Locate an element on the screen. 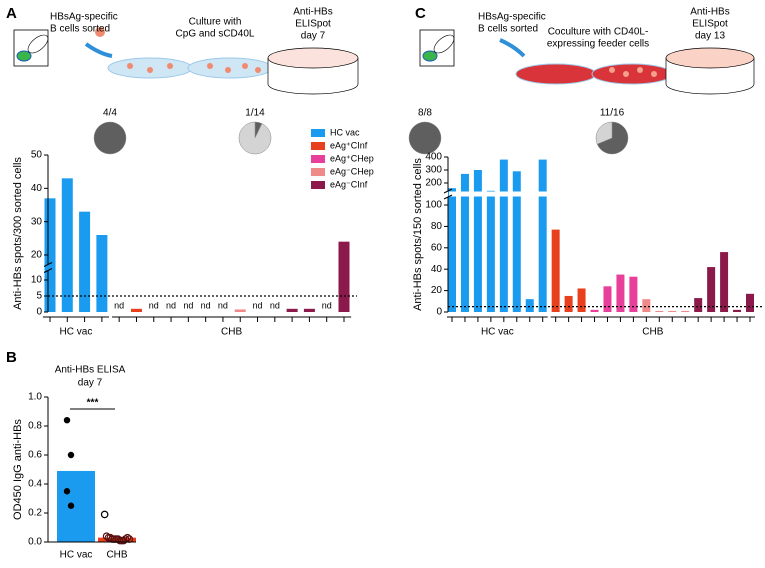 The image size is (765, 568). y-tick-label: 50 is located at coordinates (37, 155).